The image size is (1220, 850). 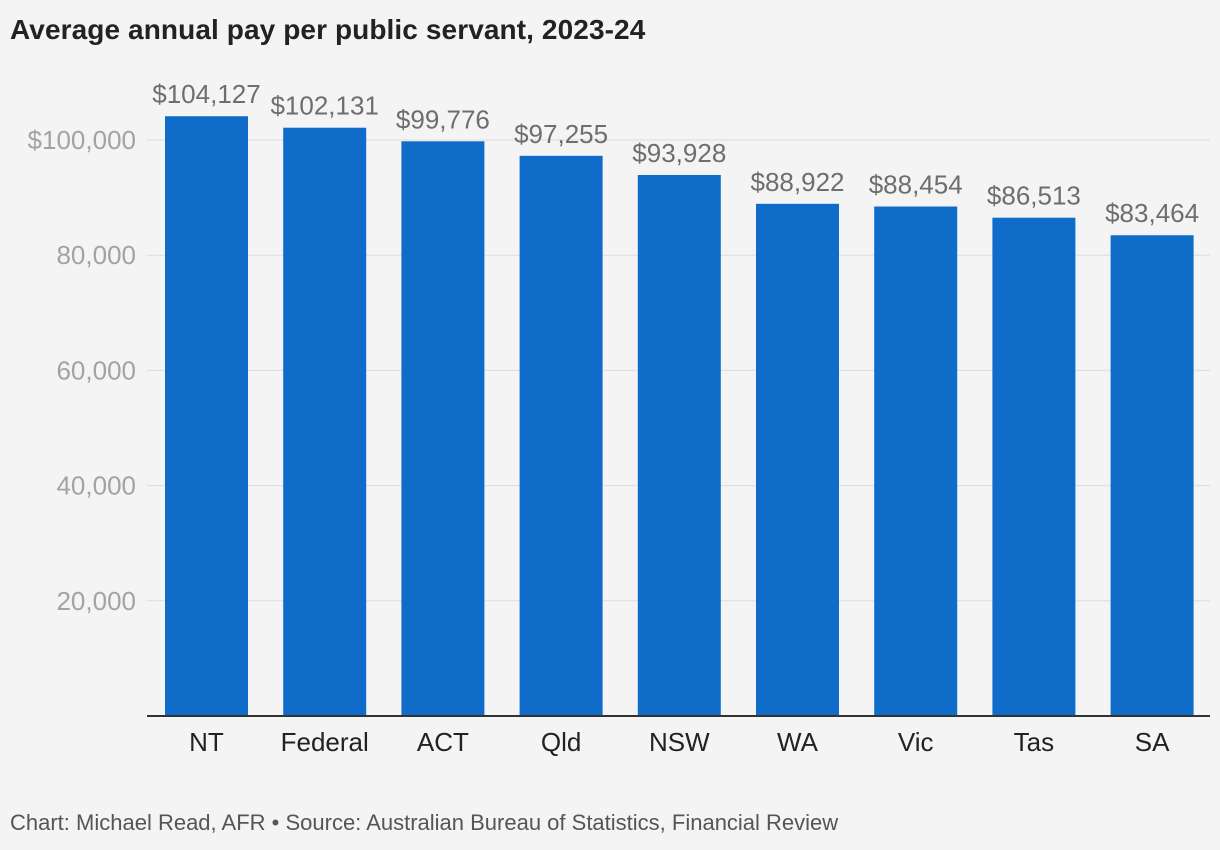 I want to click on x-category-label: ACT, so click(x=443, y=742).